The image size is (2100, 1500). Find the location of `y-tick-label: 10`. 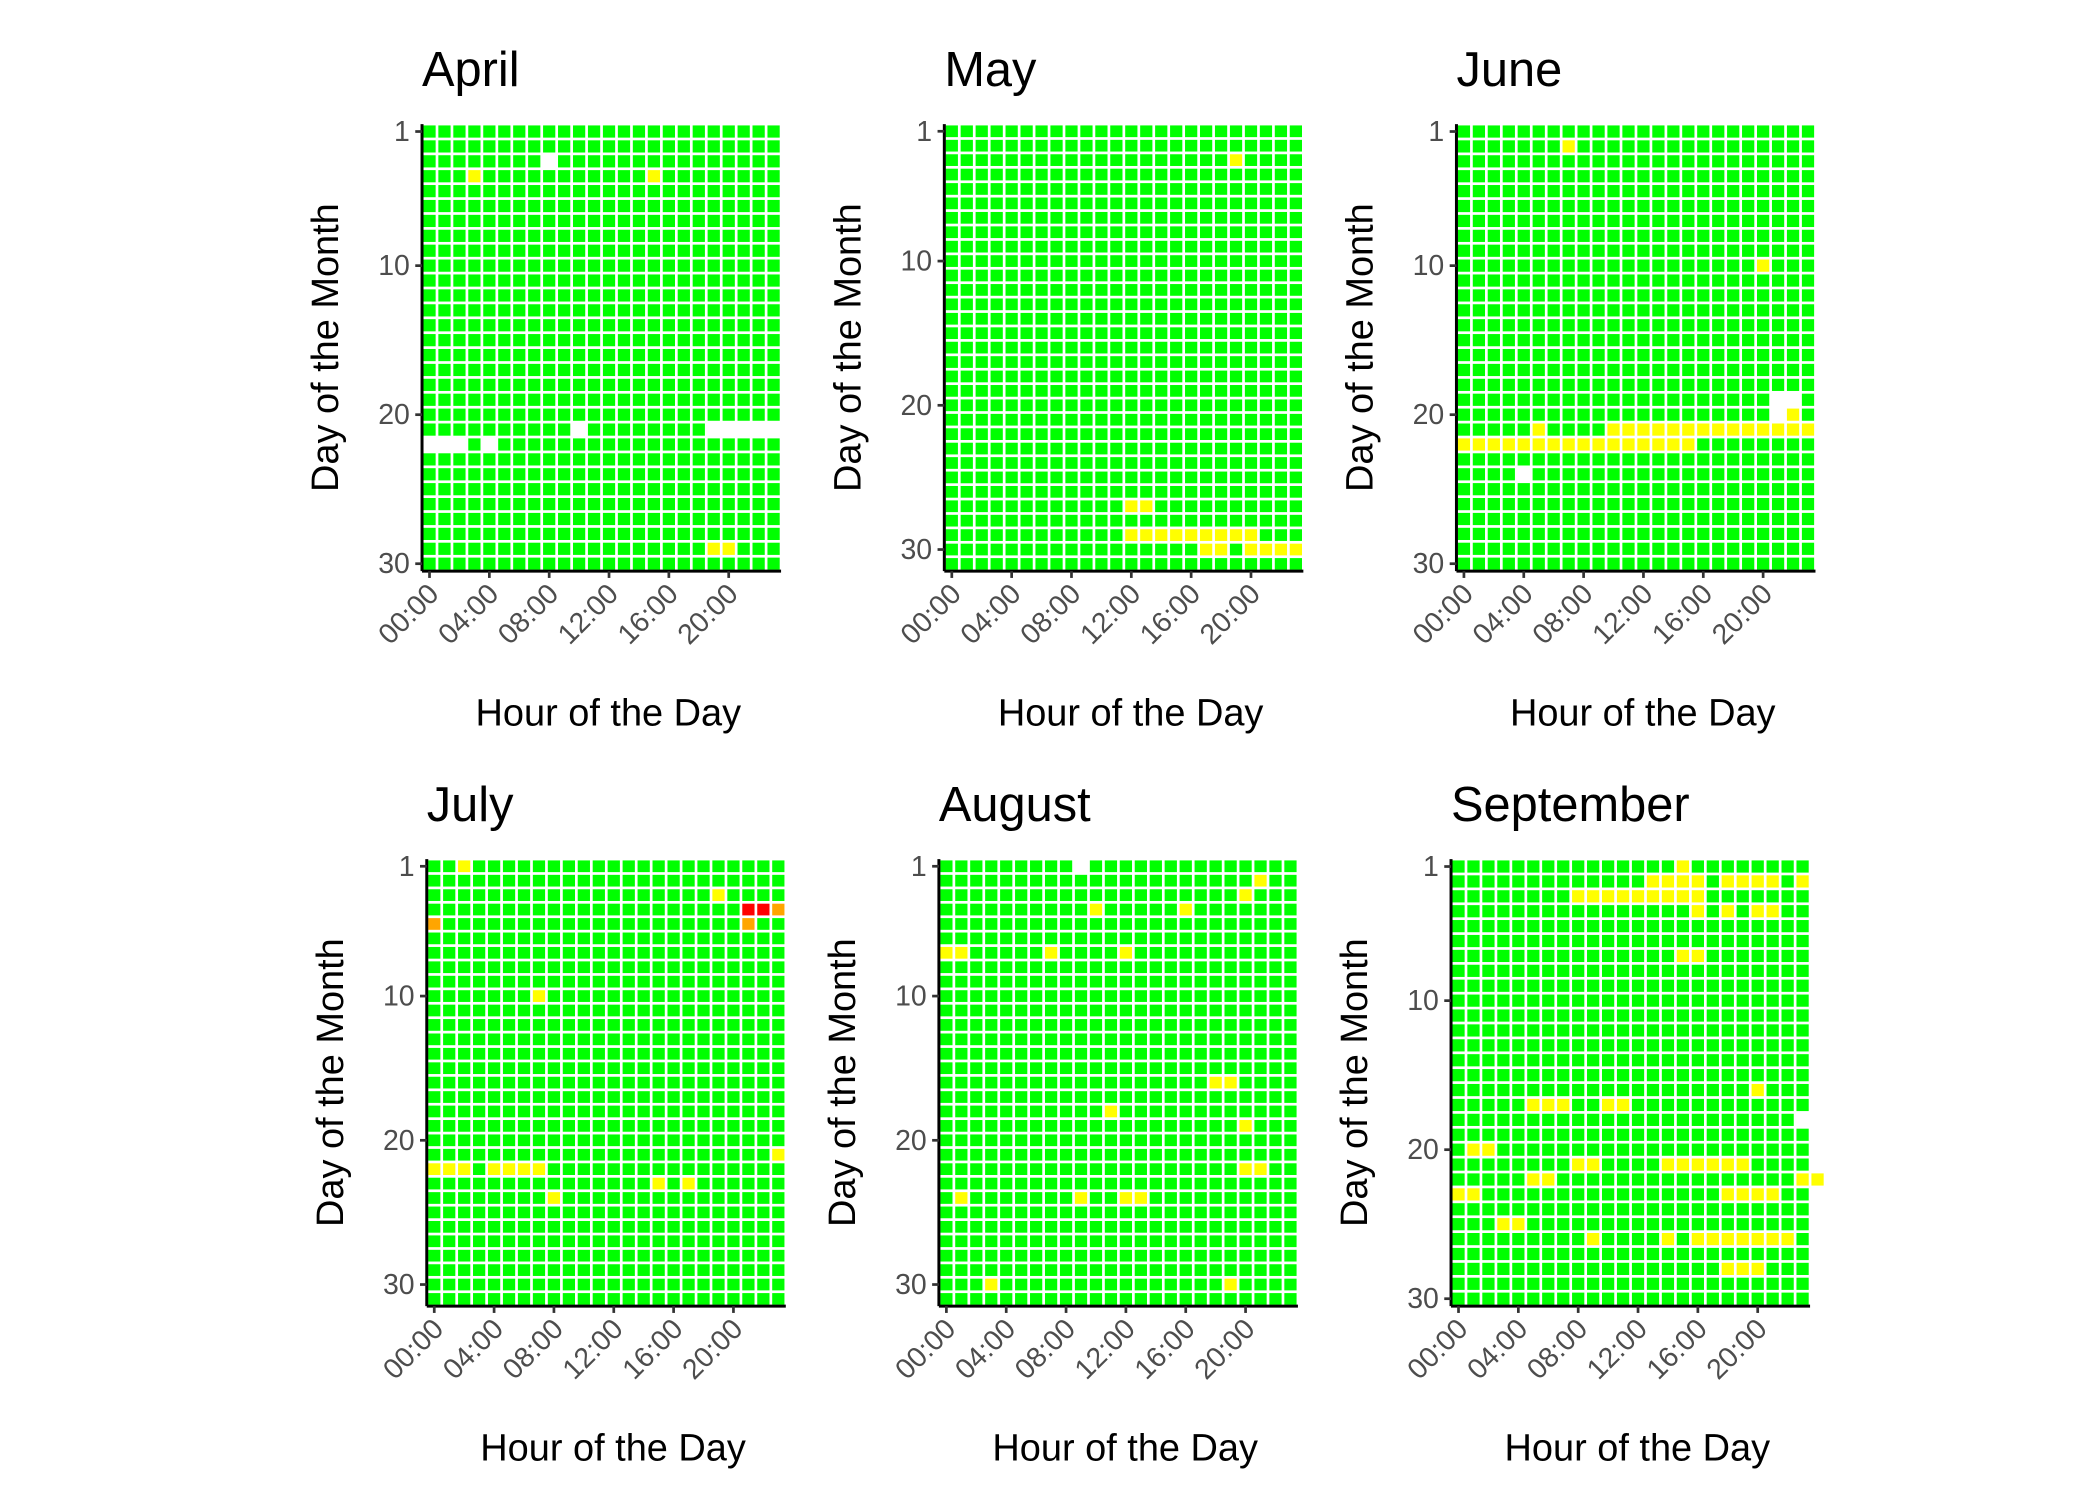

y-tick-label: 10 is located at coordinates (916, 262).